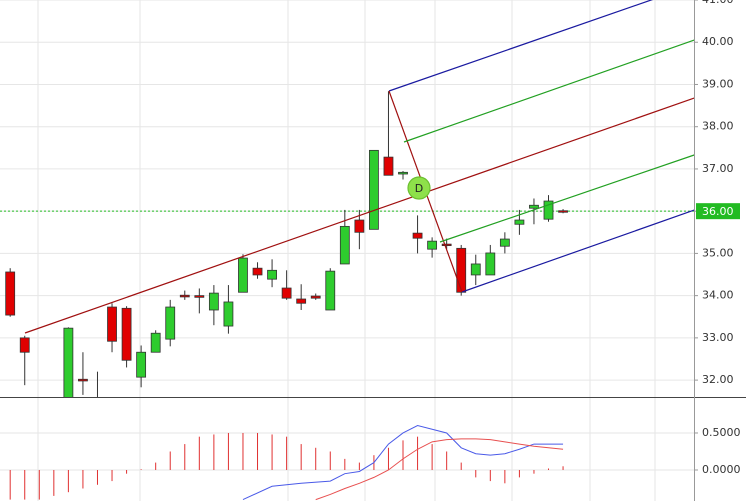  I want to click on last-price-box, so click(718, 211).